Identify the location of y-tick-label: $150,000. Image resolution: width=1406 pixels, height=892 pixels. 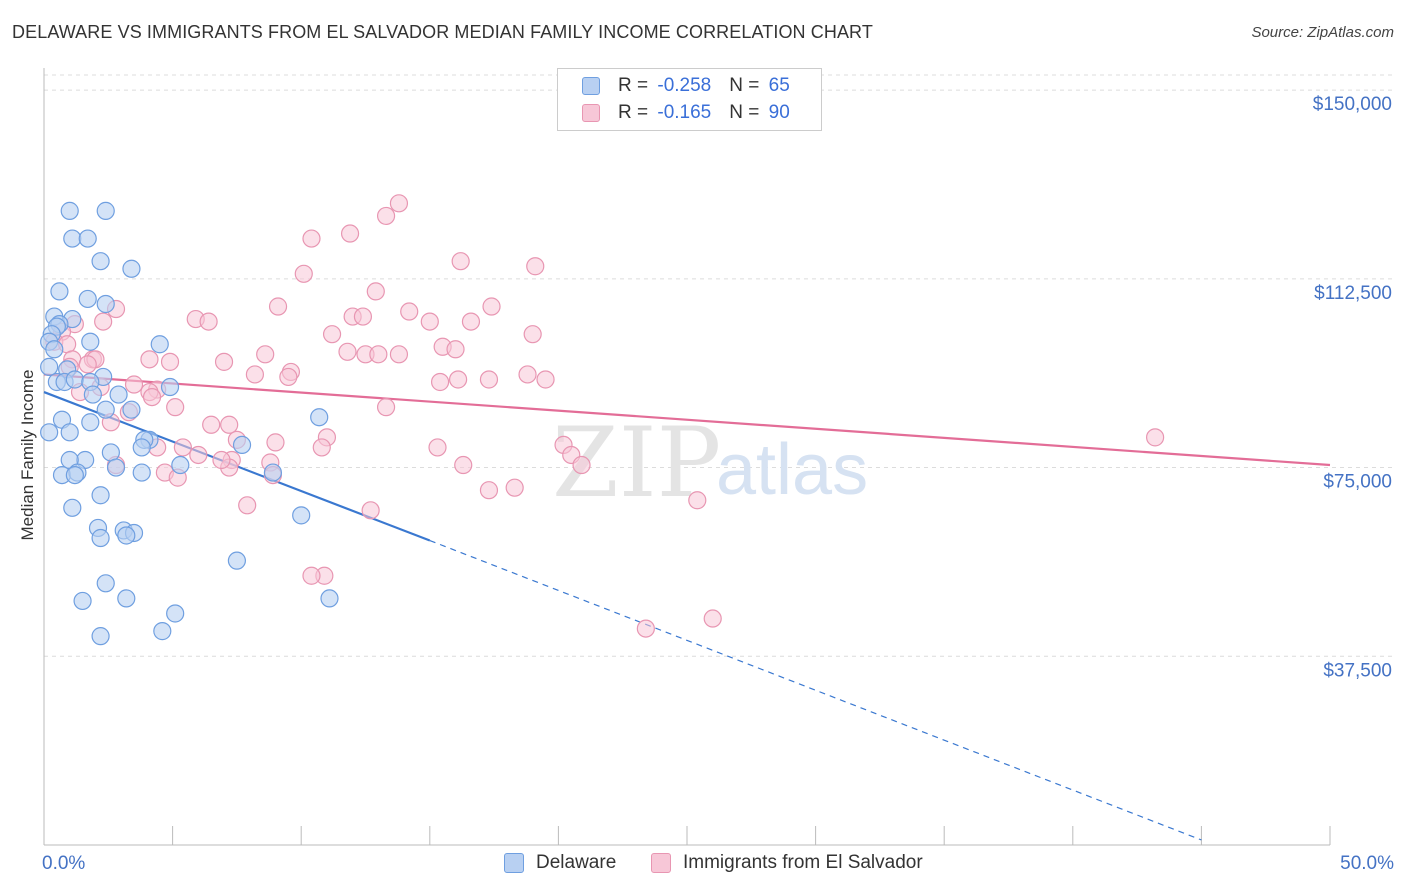
(1352, 104).